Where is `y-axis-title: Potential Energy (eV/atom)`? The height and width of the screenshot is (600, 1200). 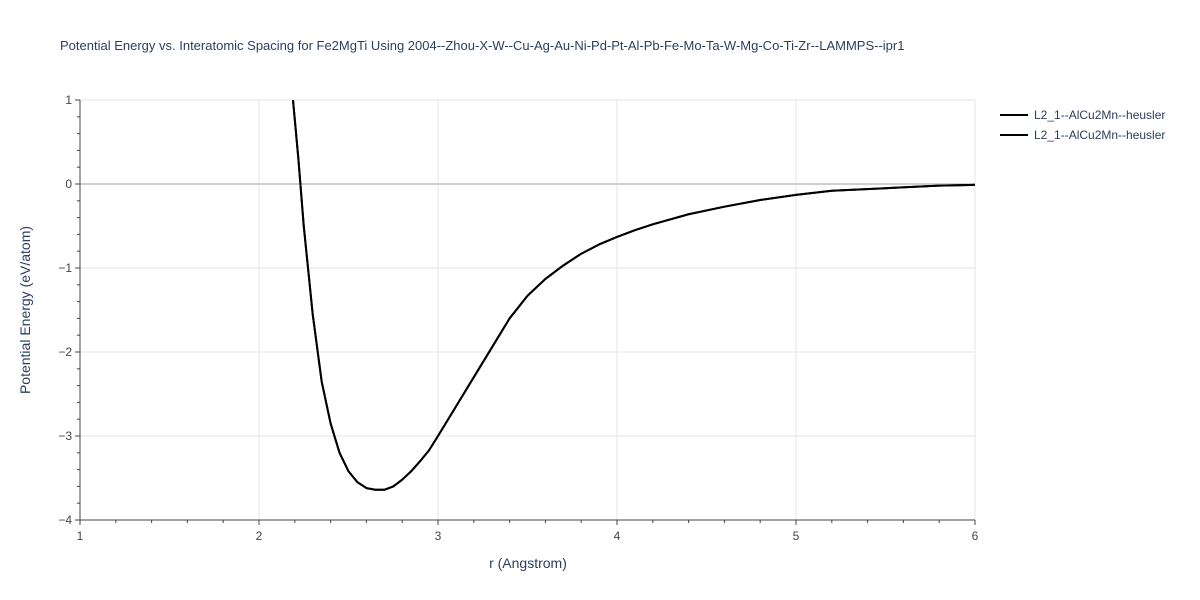 y-axis-title: Potential Energy (eV/atom) is located at coordinates (25, 310).